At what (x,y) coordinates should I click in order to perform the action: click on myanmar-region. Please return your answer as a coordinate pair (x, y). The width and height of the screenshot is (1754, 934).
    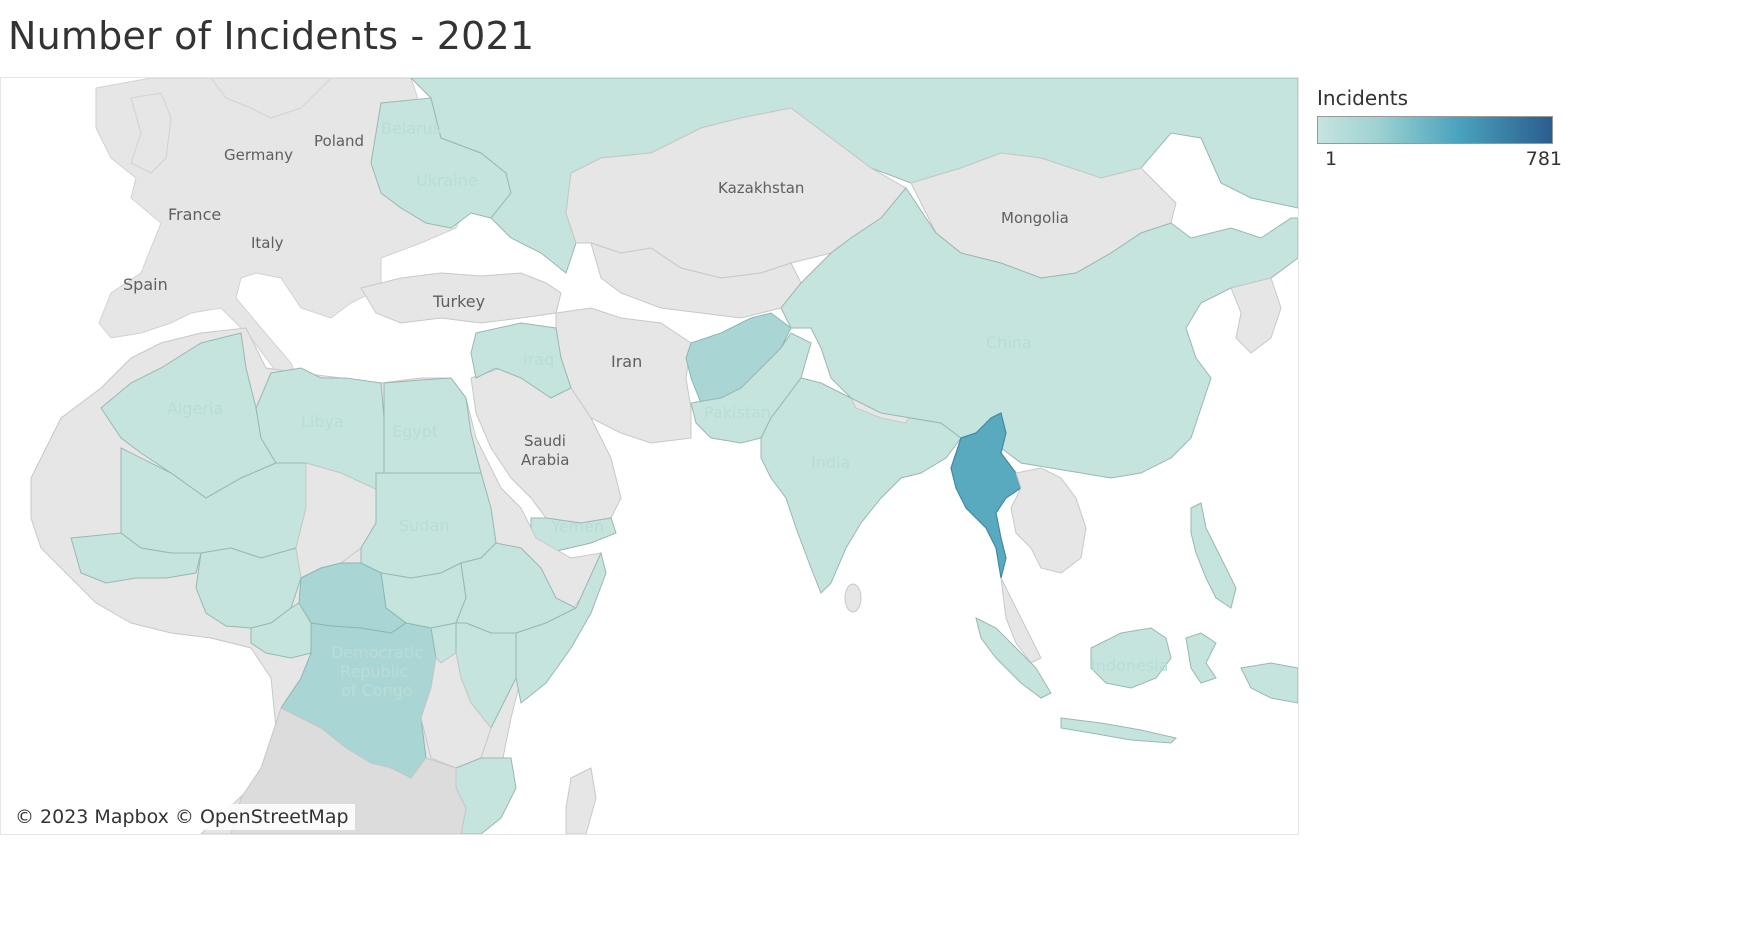
    Looking at the image, I should click on (986, 495).